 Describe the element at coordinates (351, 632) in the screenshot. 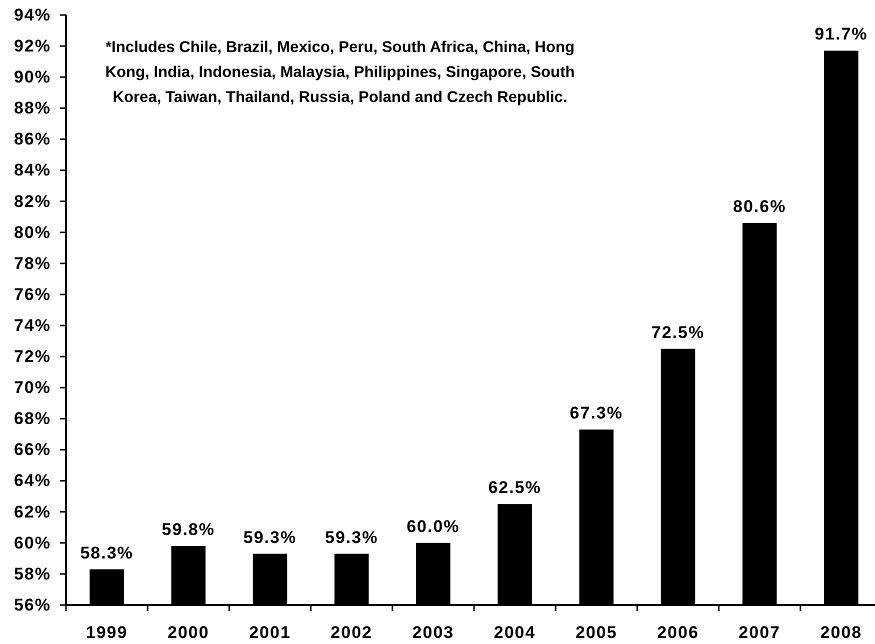

I see `x-tick-label: 2002` at that location.